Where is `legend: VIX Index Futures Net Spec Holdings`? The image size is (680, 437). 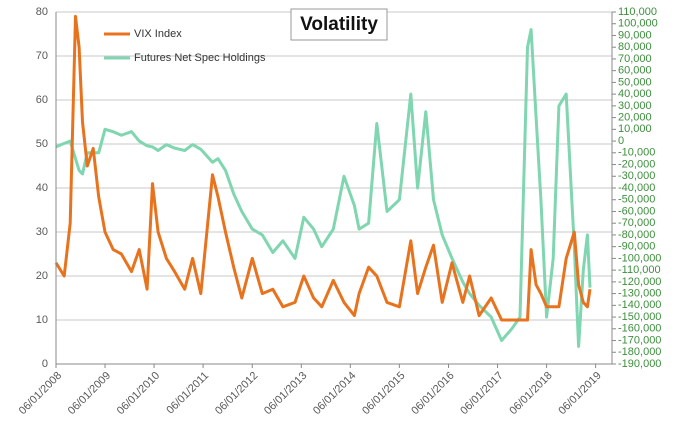
legend: VIX Index Futures Net Spec Holdings is located at coordinates (185, 46).